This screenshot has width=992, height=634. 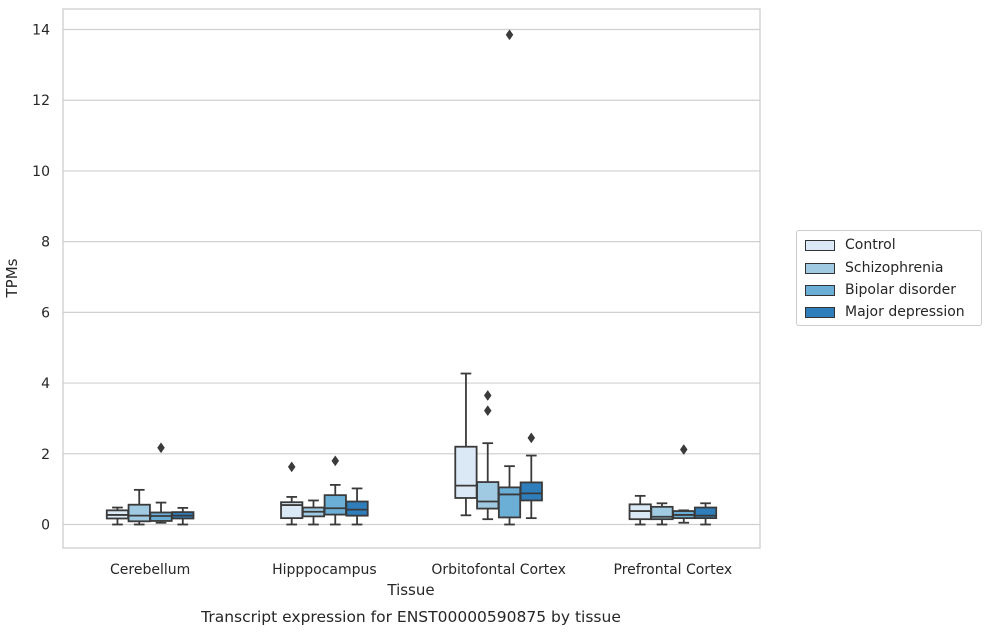 What do you see at coordinates (150, 570) in the screenshot?
I see `x-tick-label: Cerebellum` at bounding box center [150, 570].